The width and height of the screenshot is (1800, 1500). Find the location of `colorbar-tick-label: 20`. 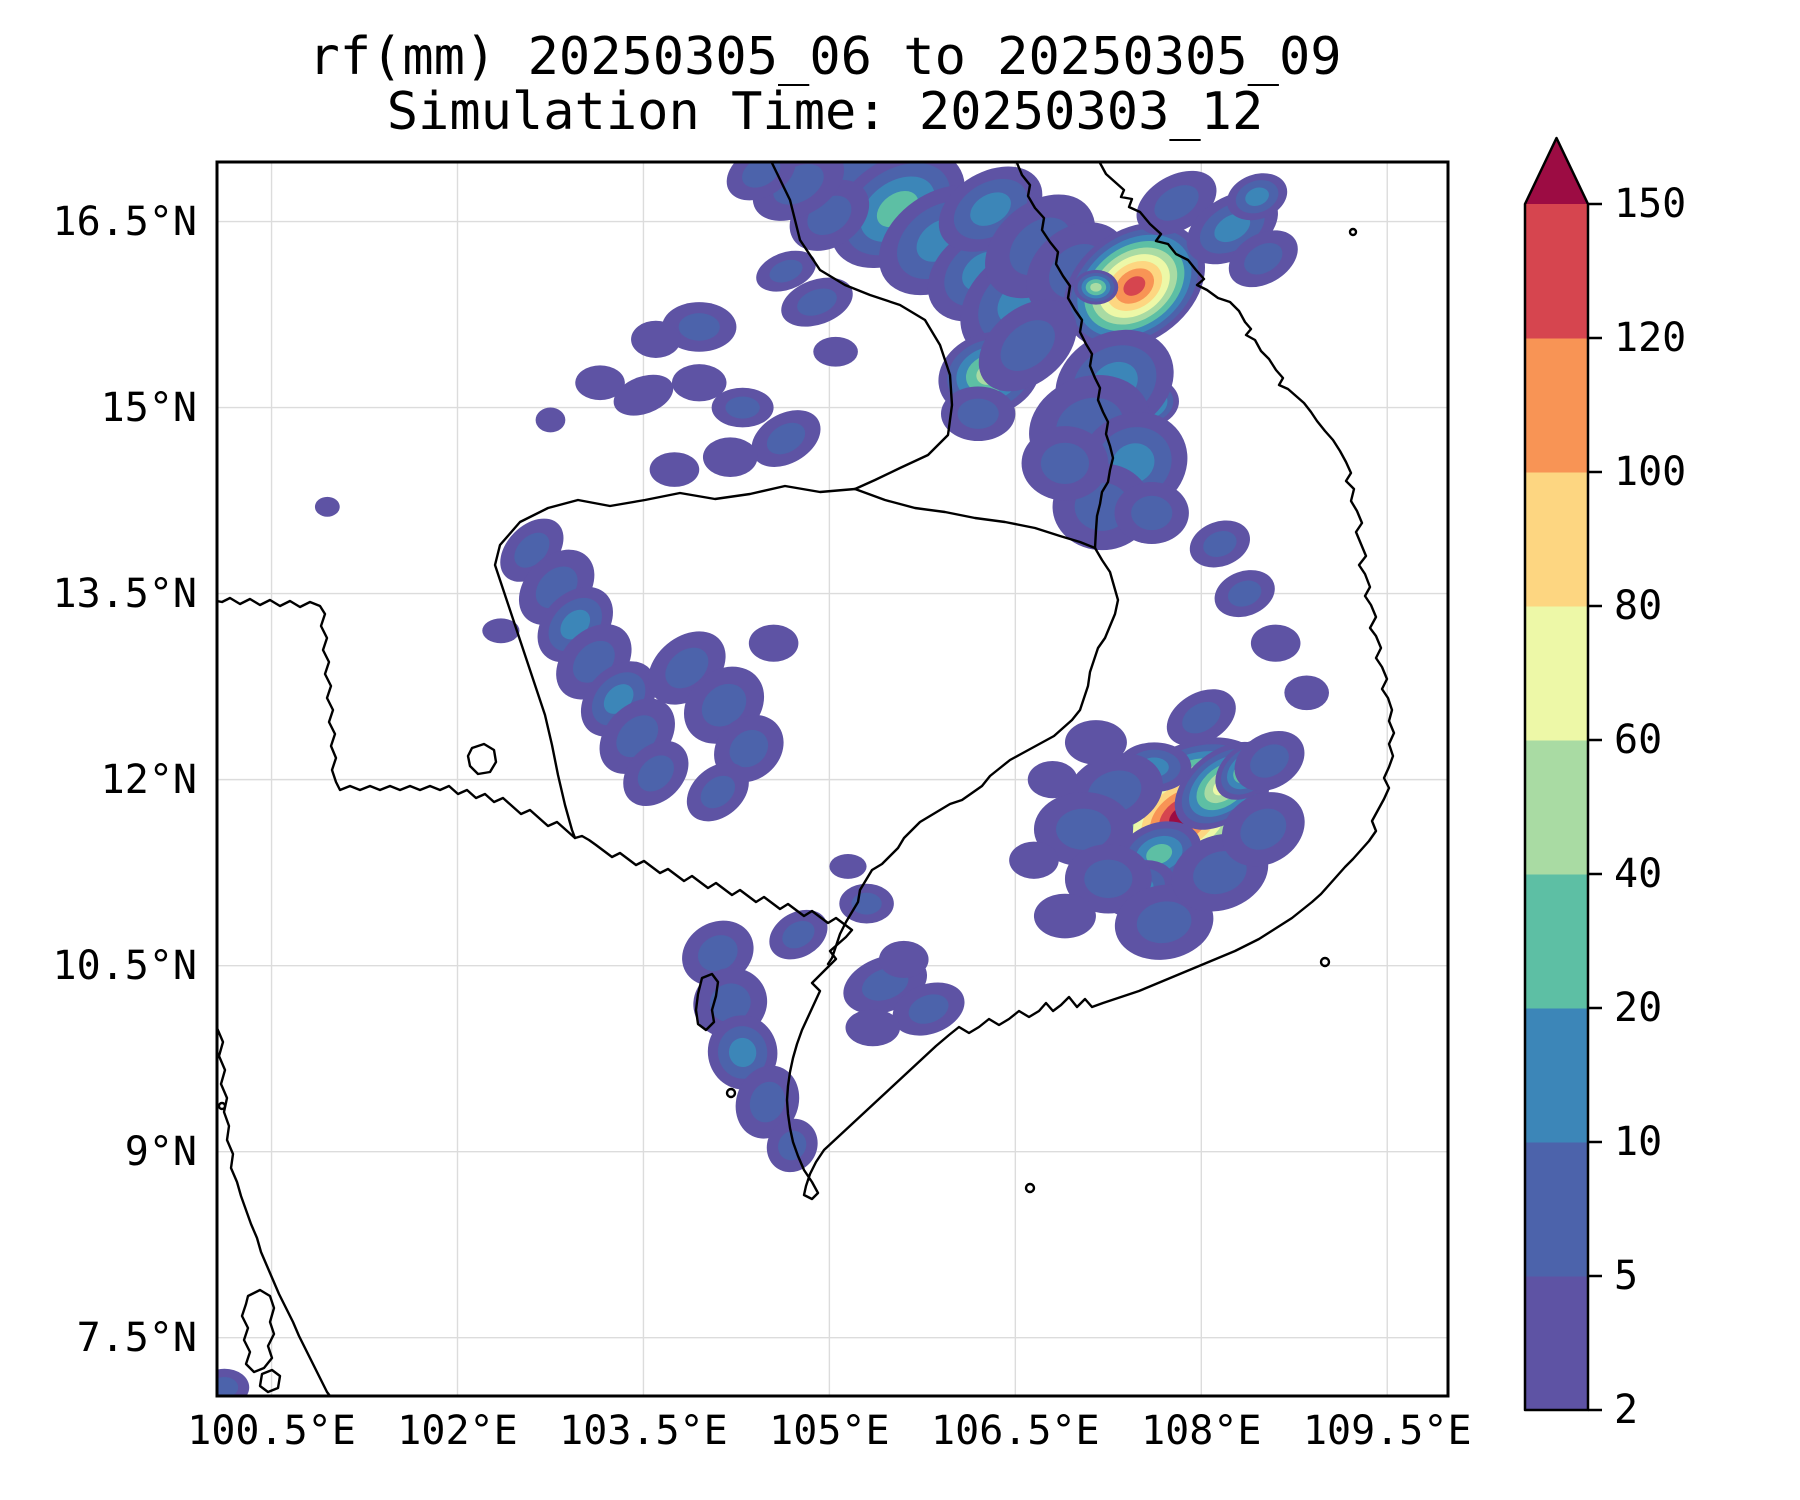

colorbar-tick-label: 20 is located at coordinates (1638, 1008).